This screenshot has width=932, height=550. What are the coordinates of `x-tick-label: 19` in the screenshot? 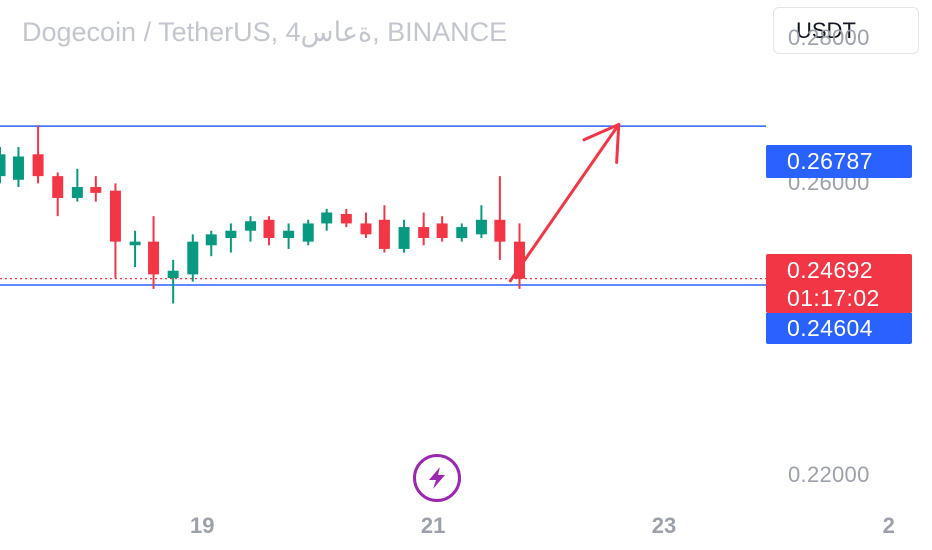 It's located at (202, 525).